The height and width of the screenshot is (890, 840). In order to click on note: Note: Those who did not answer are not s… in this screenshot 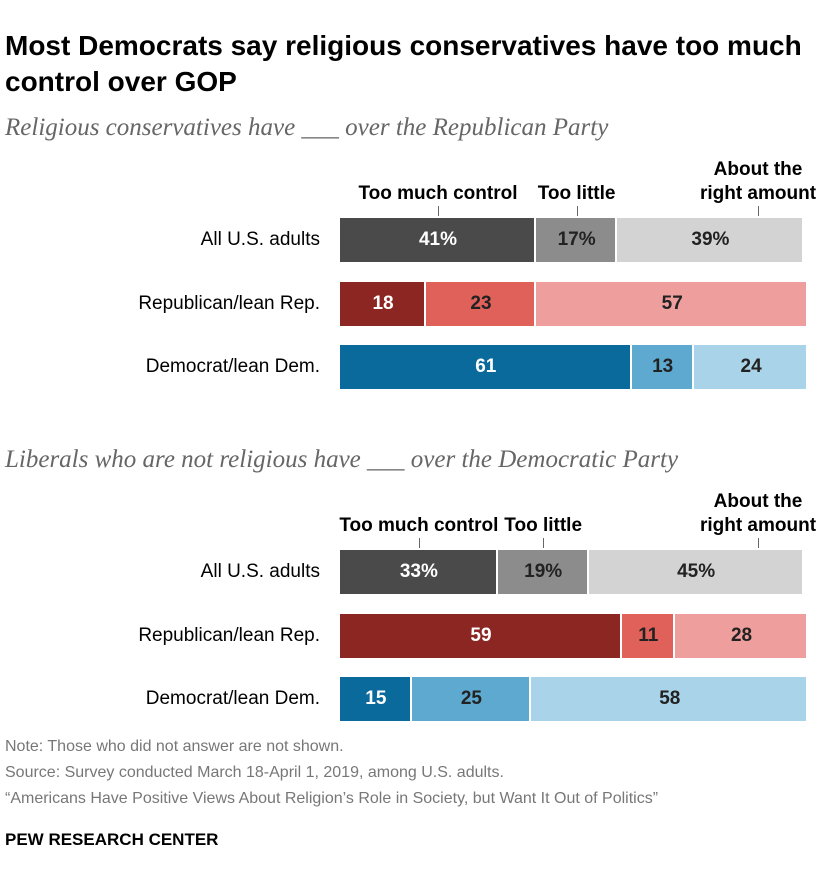, I will do `click(174, 746)`.